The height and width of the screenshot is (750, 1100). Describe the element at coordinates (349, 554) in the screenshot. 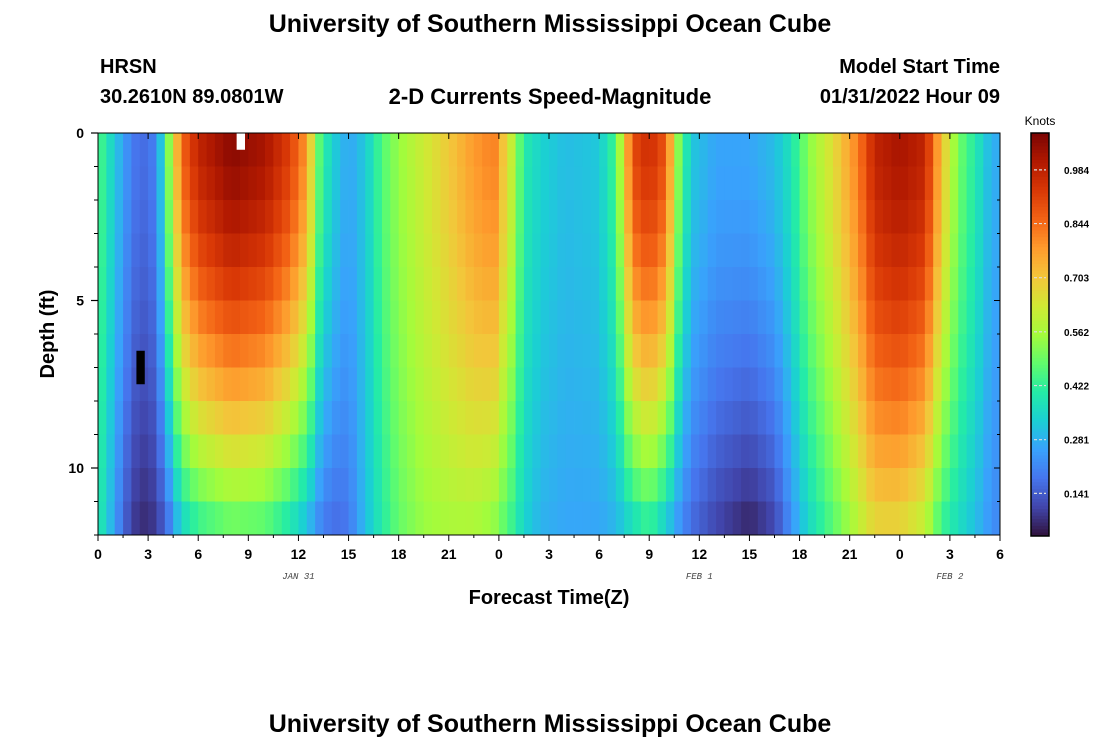

I see `x-tick-label: 15` at that location.